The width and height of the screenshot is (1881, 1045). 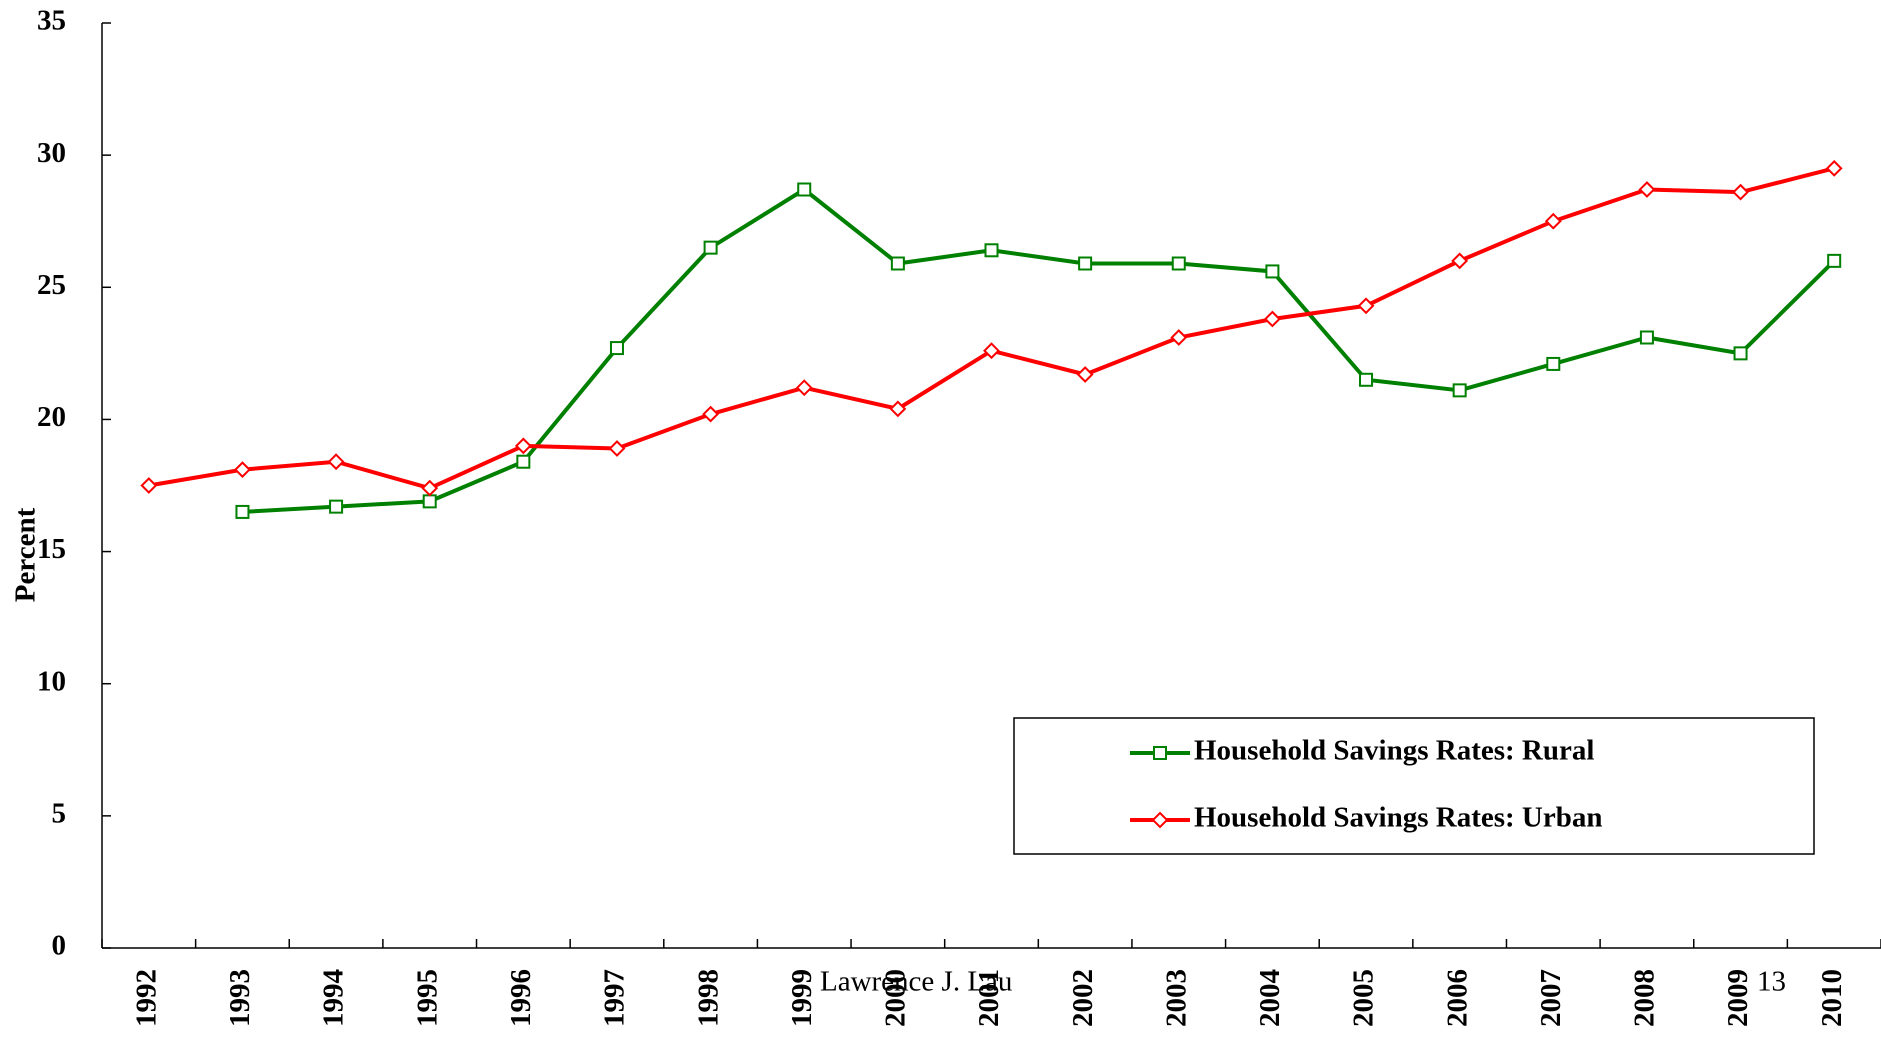 I want to click on y-tick-label: 10, so click(x=51, y=681).